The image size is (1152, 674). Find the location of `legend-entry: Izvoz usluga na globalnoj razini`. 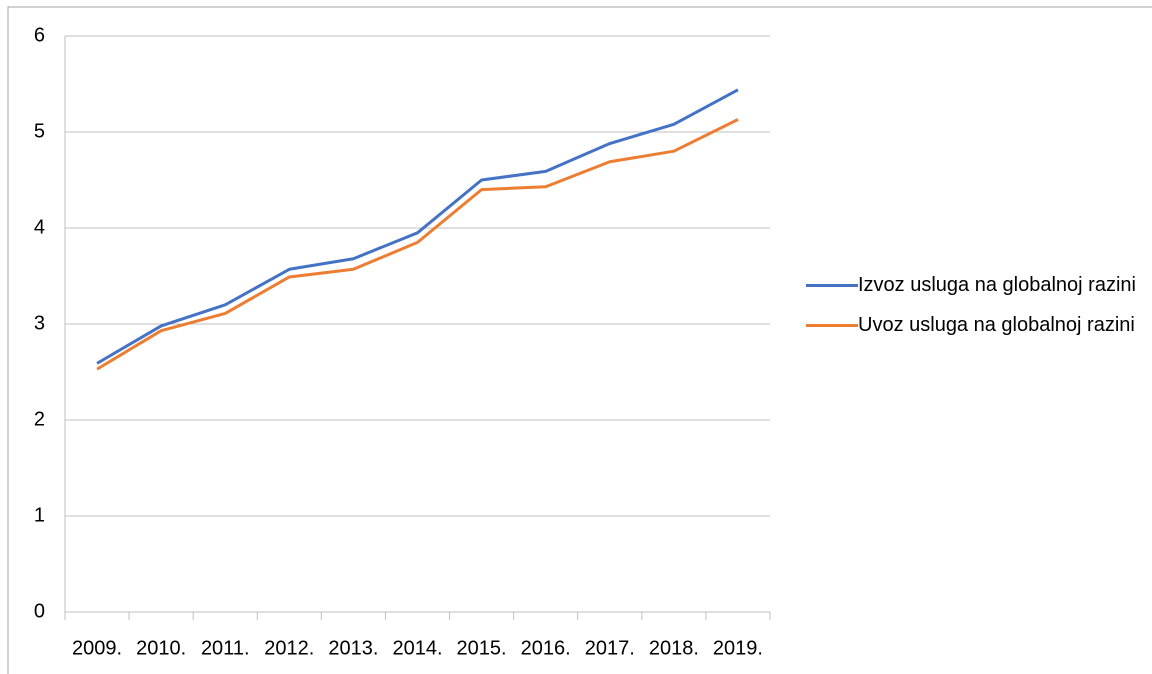

legend-entry: Izvoz usluga na globalnoj razini is located at coordinates (976, 285).